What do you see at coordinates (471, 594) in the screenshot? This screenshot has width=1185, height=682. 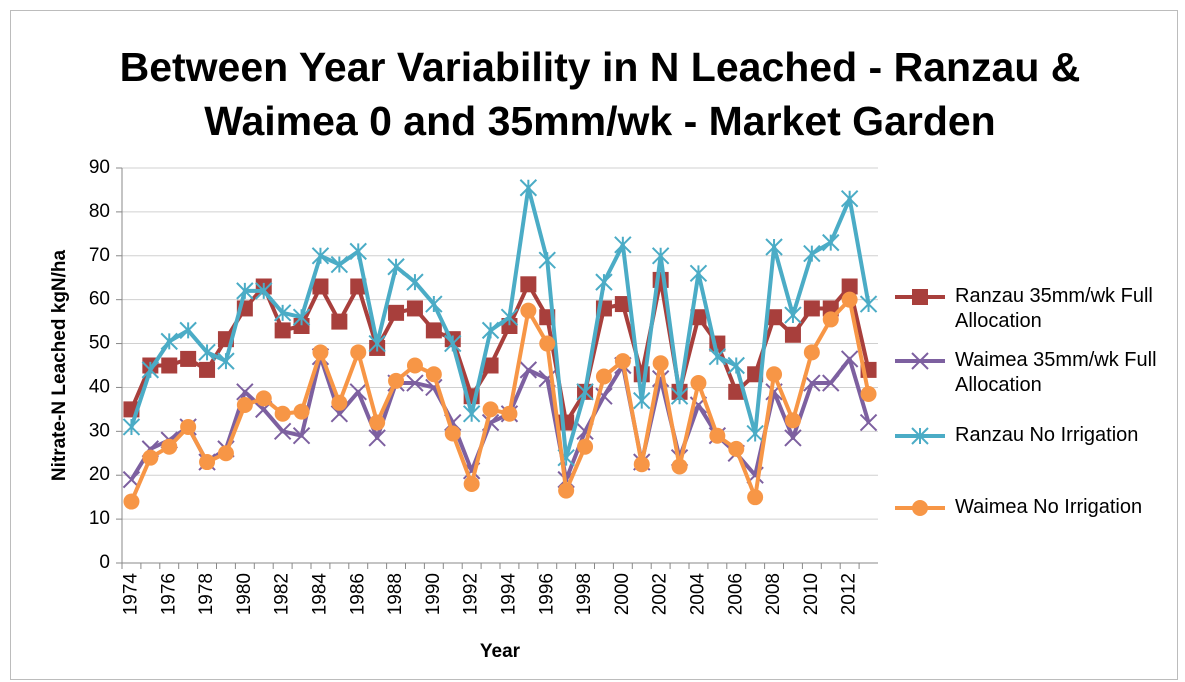 I see `x-tick-label: 1992` at bounding box center [471, 594].